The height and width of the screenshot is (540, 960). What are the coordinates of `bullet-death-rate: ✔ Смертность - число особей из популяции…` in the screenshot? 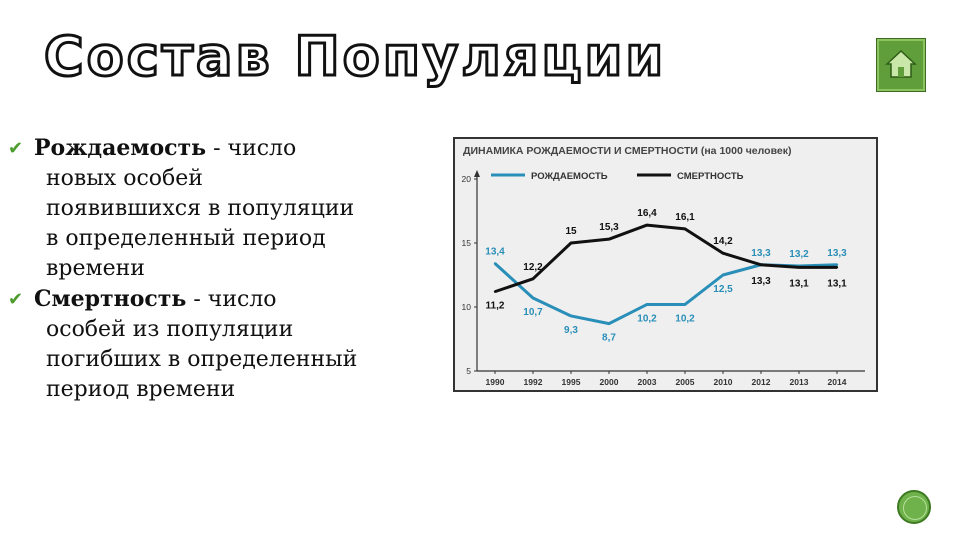 It's located at (198, 344).